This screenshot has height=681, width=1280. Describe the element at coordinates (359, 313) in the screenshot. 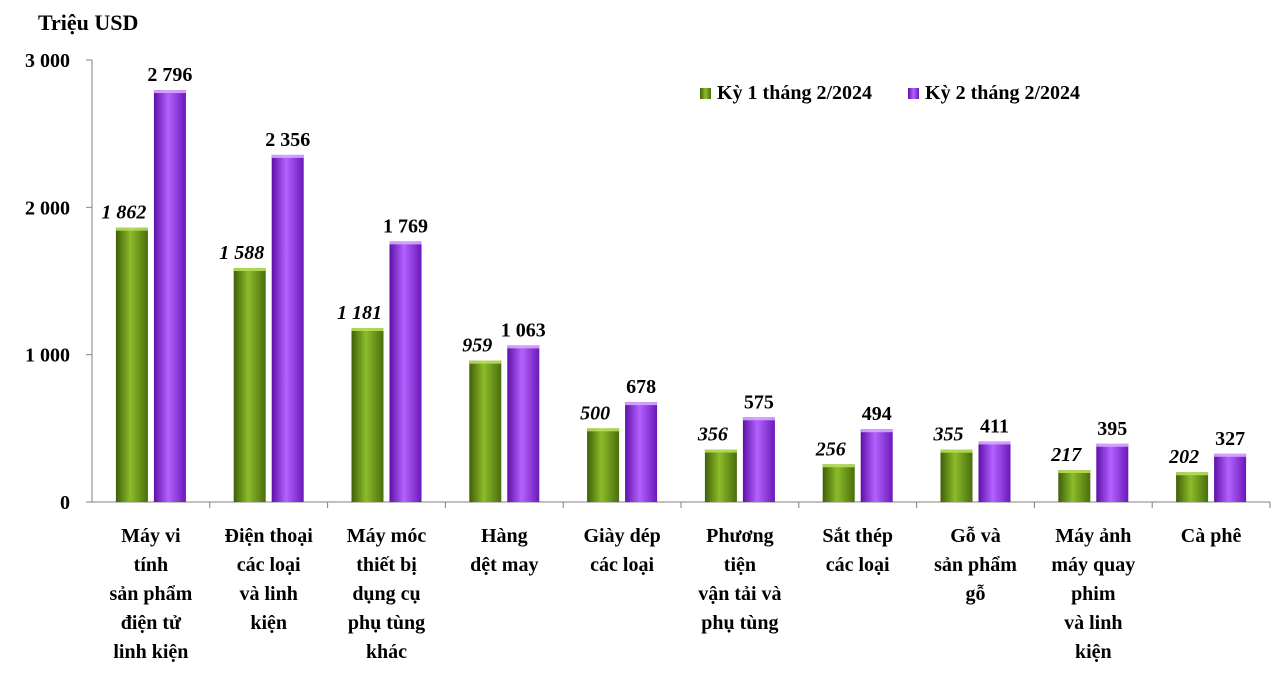

I see `data-label-series-1: 1 181` at that location.